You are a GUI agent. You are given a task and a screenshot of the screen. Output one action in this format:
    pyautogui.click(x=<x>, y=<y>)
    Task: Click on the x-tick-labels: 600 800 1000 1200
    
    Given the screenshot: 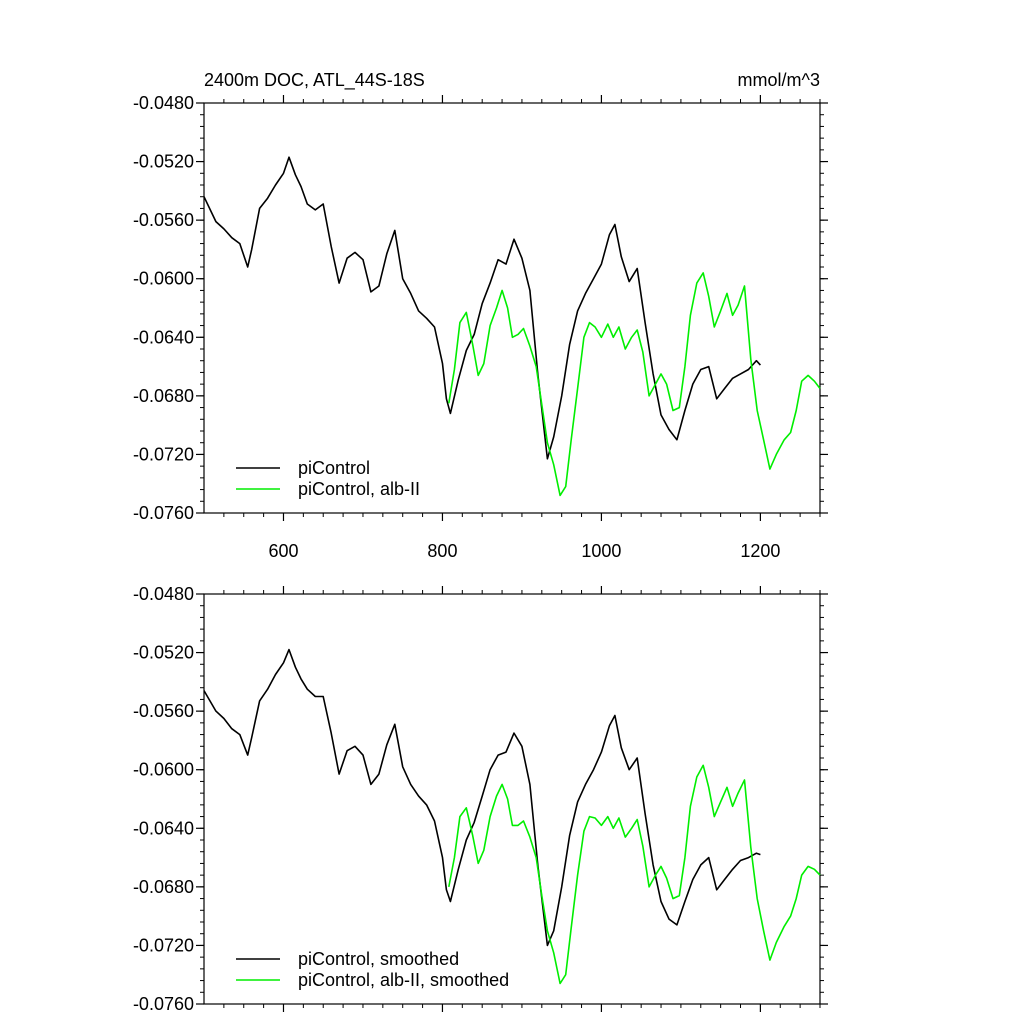 What is the action you would take?
    pyautogui.click(x=524, y=551)
    